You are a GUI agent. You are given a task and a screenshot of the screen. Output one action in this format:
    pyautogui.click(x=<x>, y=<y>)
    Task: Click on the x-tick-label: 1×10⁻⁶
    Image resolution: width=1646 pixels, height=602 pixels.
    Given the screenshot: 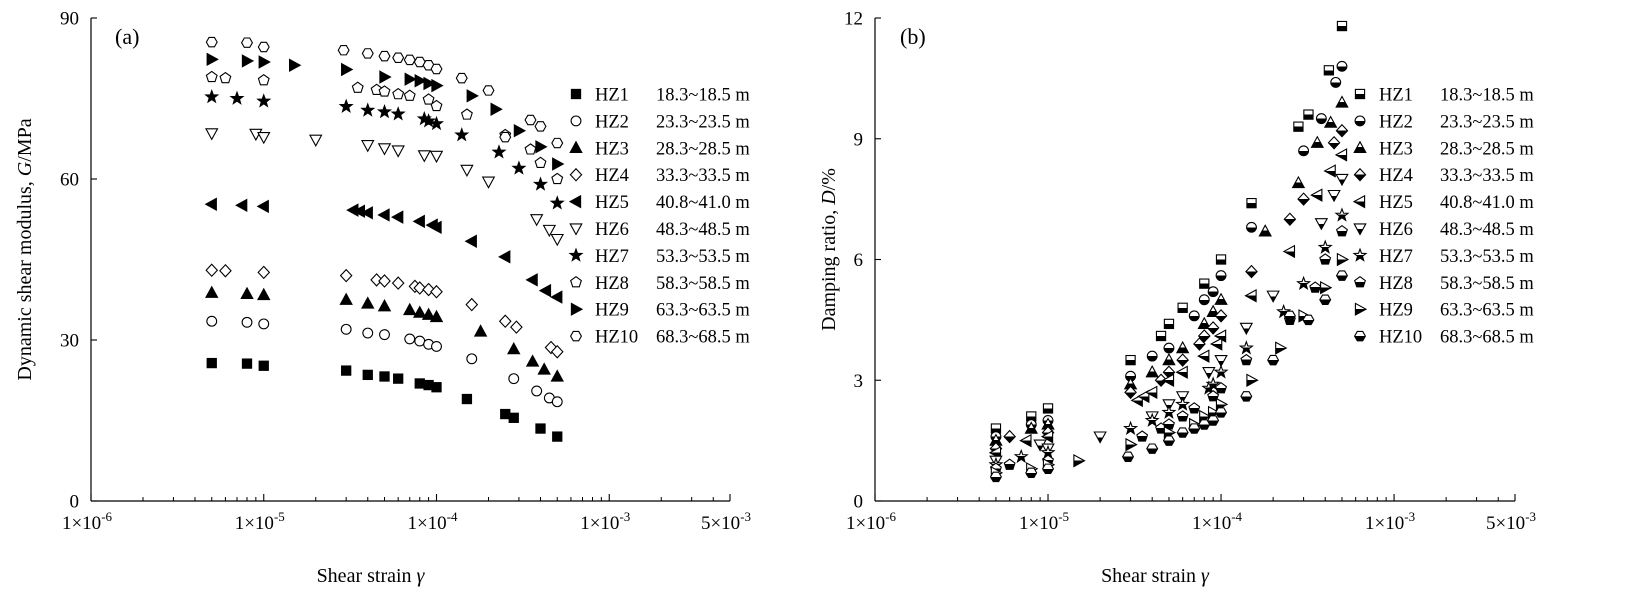 What is the action you would take?
    pyautogui.click(x=87, y=521)
    